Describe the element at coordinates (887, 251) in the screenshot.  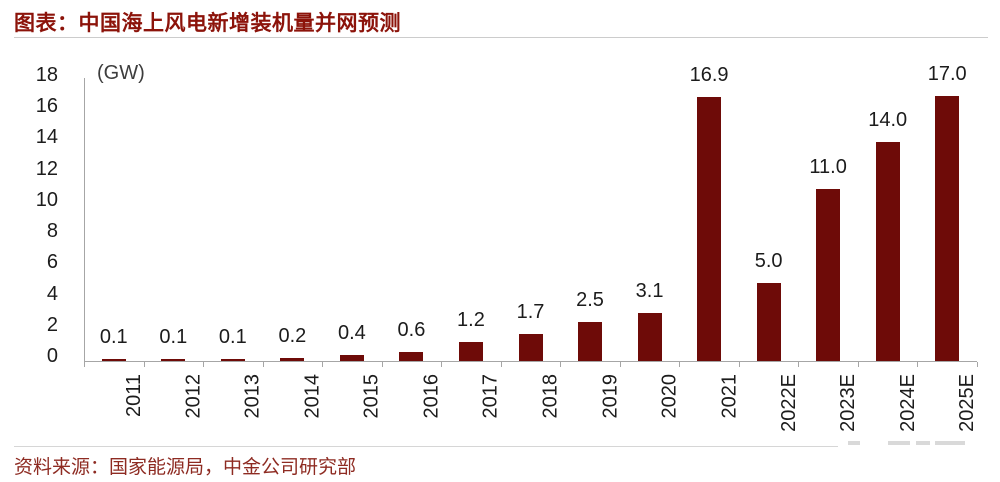
I see `bar-2024E` at that location.